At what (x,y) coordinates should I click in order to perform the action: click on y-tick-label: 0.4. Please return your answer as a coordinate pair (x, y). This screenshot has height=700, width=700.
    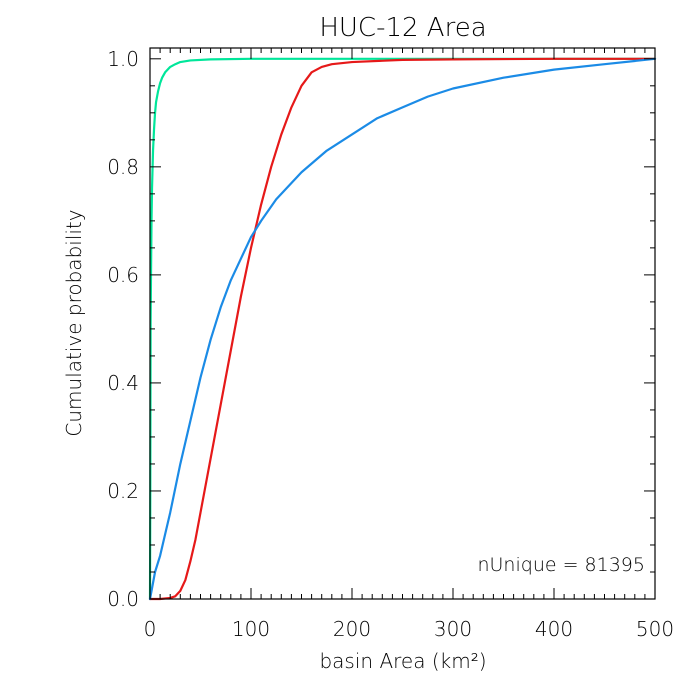
    Looking at the image, I should click on (123, 383).